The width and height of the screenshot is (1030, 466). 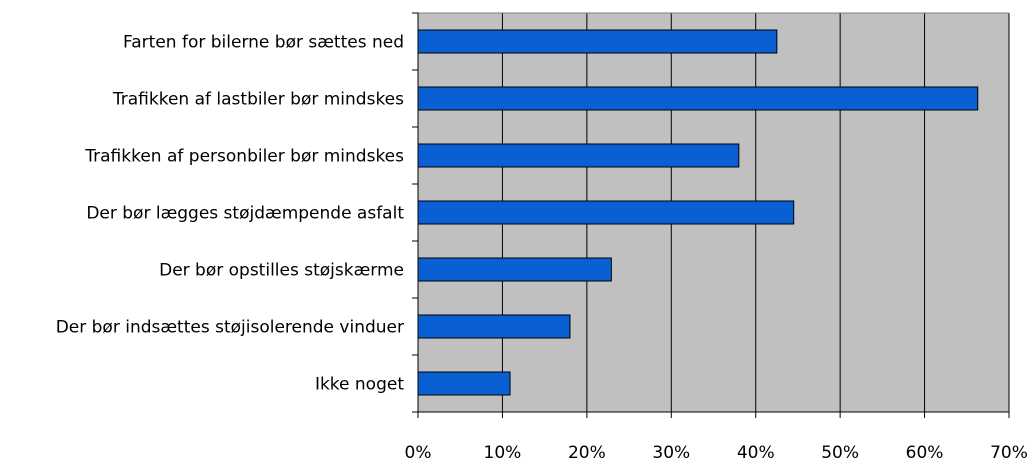 I want to click on x-tick-label: 60%, so click(x=925, y=453).